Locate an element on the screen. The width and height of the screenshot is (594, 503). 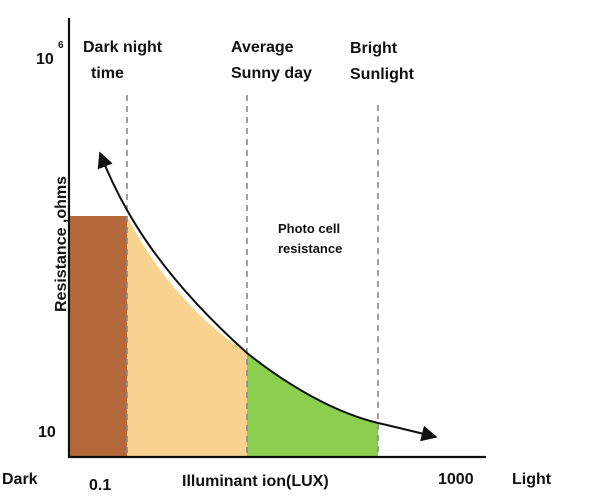
x-axis-label: Illuminant ion(LUX) is located at coordinates (255, 481).